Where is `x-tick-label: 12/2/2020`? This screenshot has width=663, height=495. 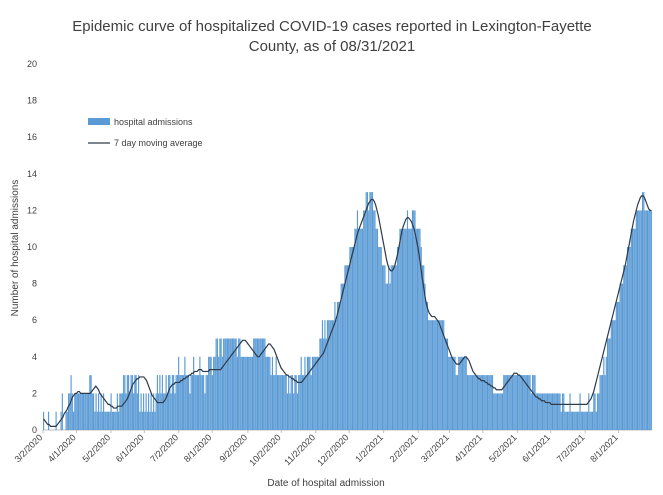 x-tick-label: 12/2/2020 is located at coordinates (332, 449).